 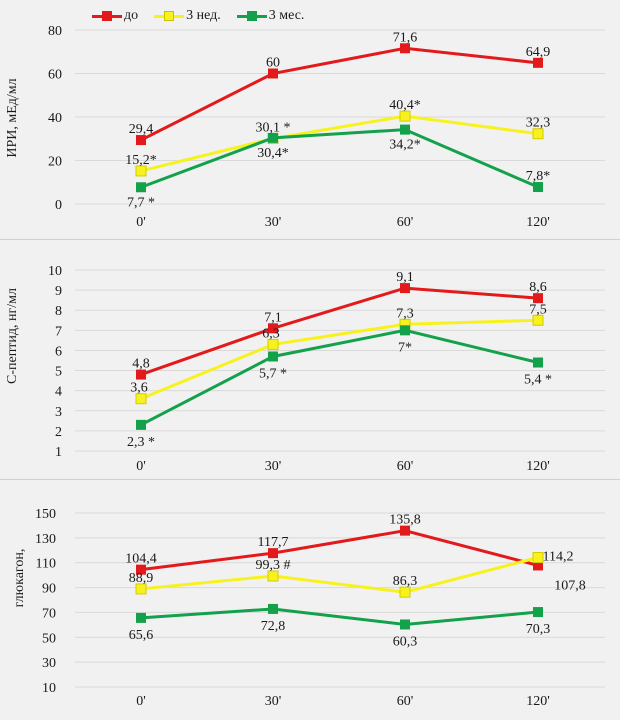 What do you see at coordinates (538, 52) in the screenshot?
I see `data-label: 64,9` at bounding box center [538, 52].